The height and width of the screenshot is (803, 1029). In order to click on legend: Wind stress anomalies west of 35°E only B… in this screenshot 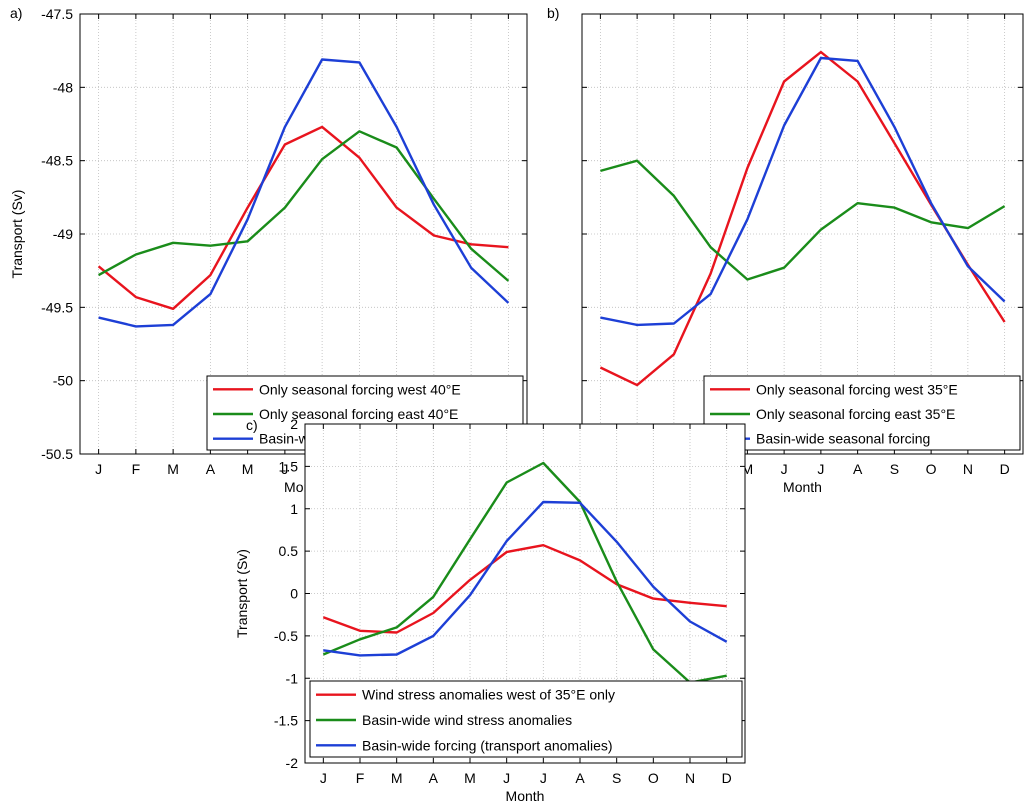, I will do `click(526, 719)`.